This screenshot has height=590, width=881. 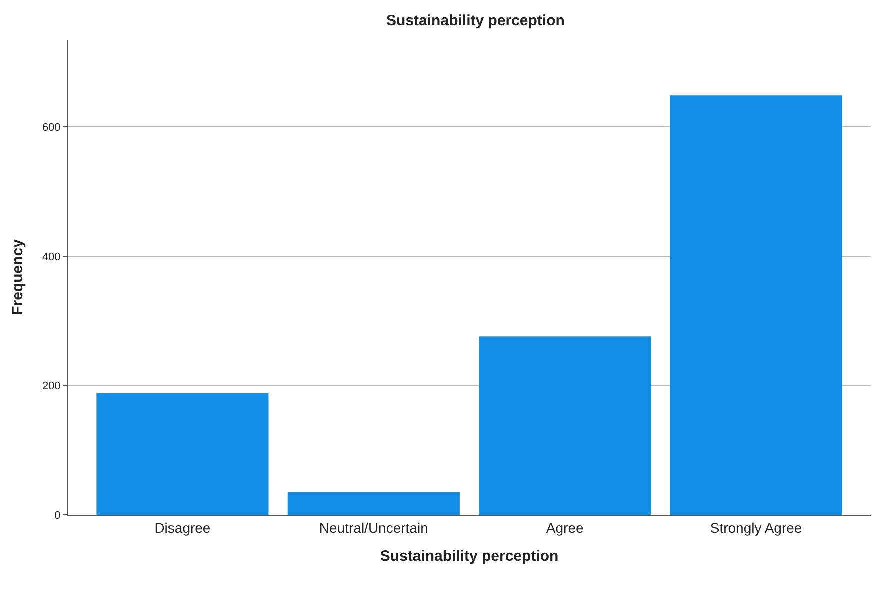 What do you see at coordinates (565, 528) in the screenshot?
I see `x-tick-label: Agree` at bounding box center [565, 528].